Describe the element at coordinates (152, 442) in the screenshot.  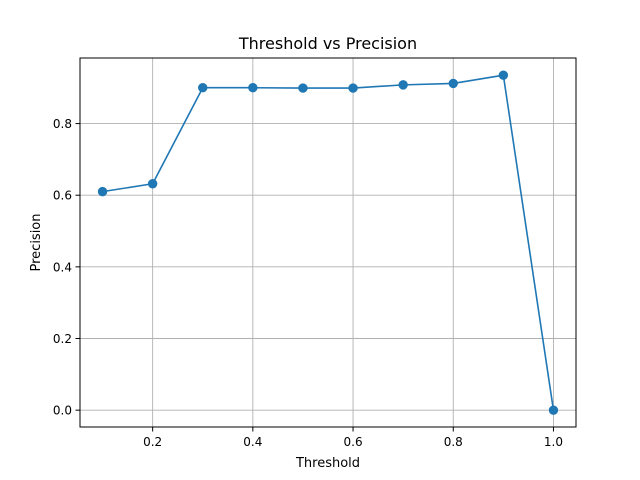
I see `x-tick-label: 0.2` at that location.